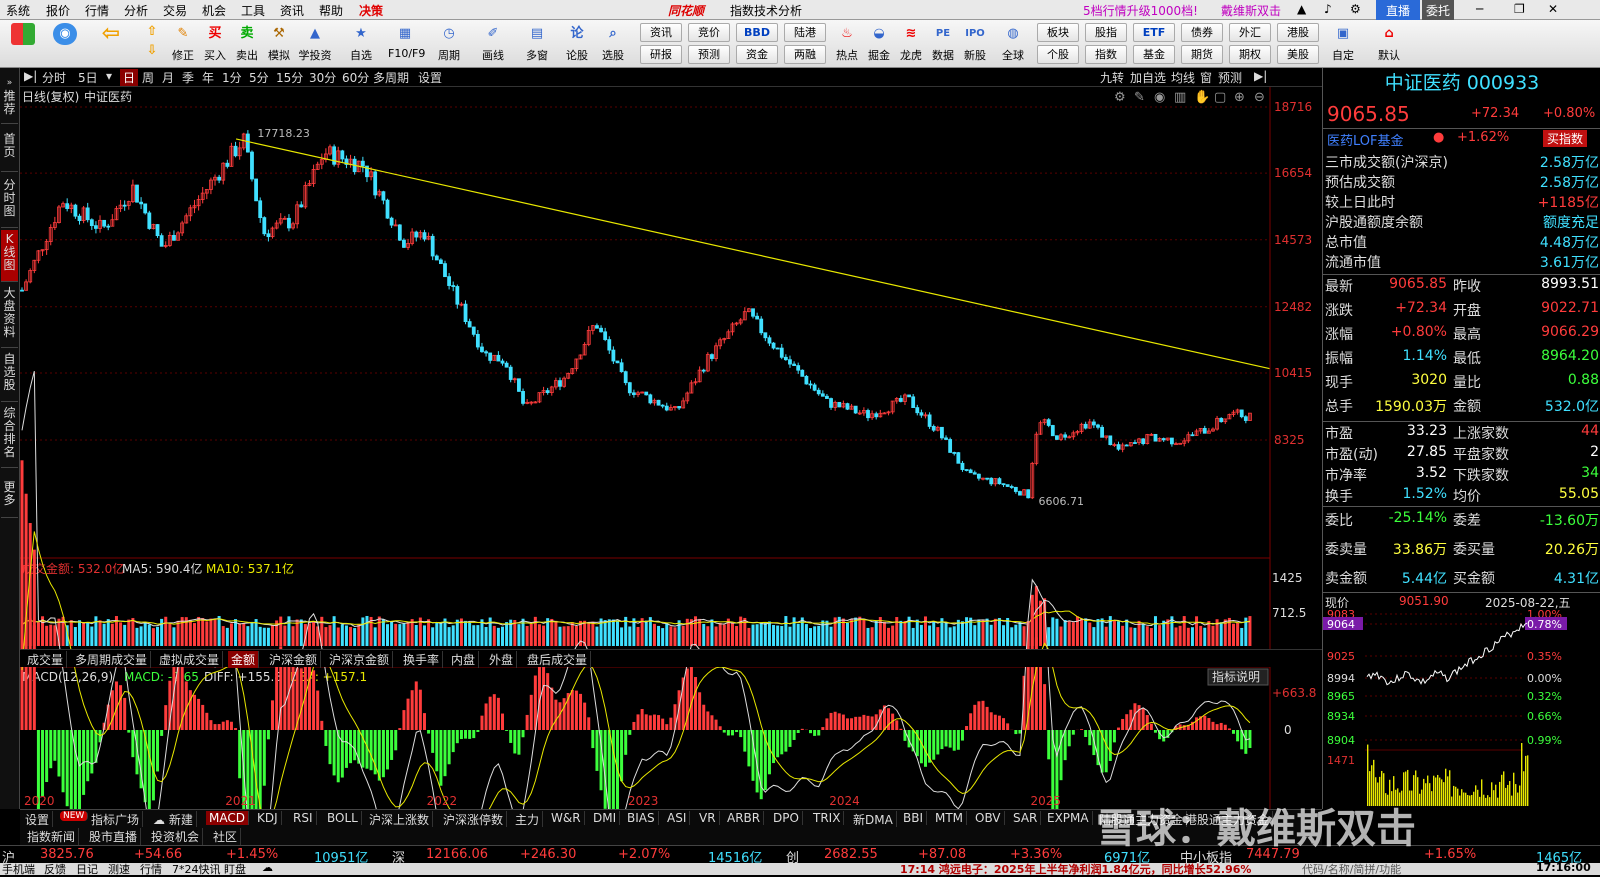 This screenshot has width=1600, height=877. Describe the element at coordinates (708, 818) in the screenshot. I see `indicator-tab: VR` at that location.